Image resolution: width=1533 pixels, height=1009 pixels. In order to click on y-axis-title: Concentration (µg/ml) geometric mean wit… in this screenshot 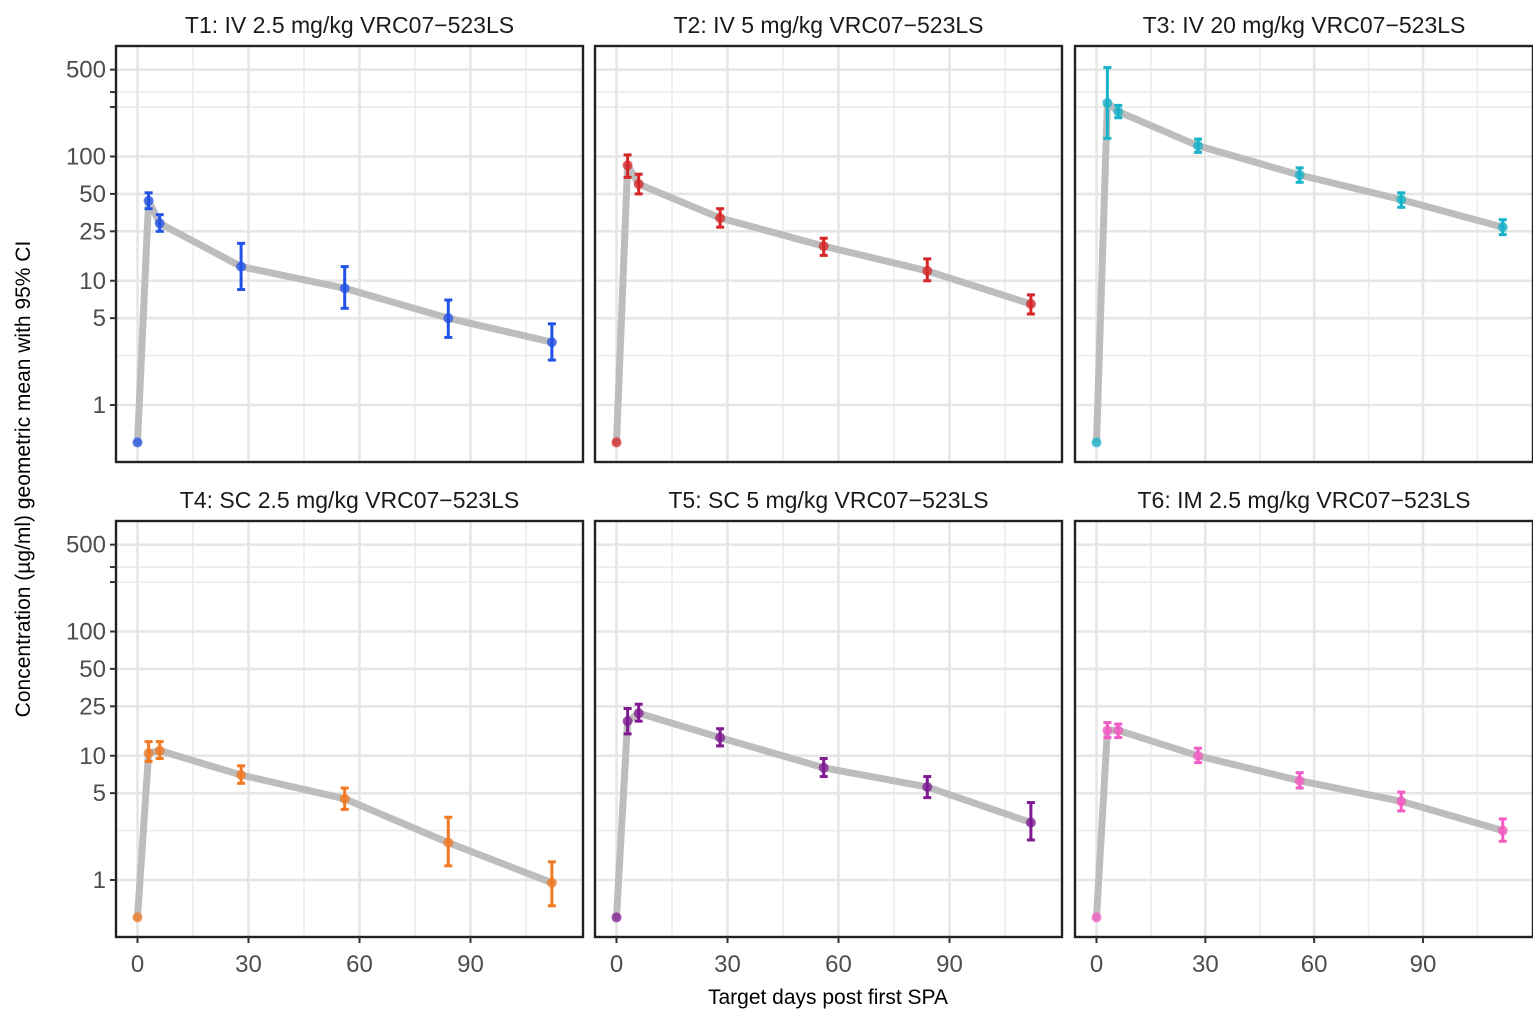, I will do `click(23, 479)`.